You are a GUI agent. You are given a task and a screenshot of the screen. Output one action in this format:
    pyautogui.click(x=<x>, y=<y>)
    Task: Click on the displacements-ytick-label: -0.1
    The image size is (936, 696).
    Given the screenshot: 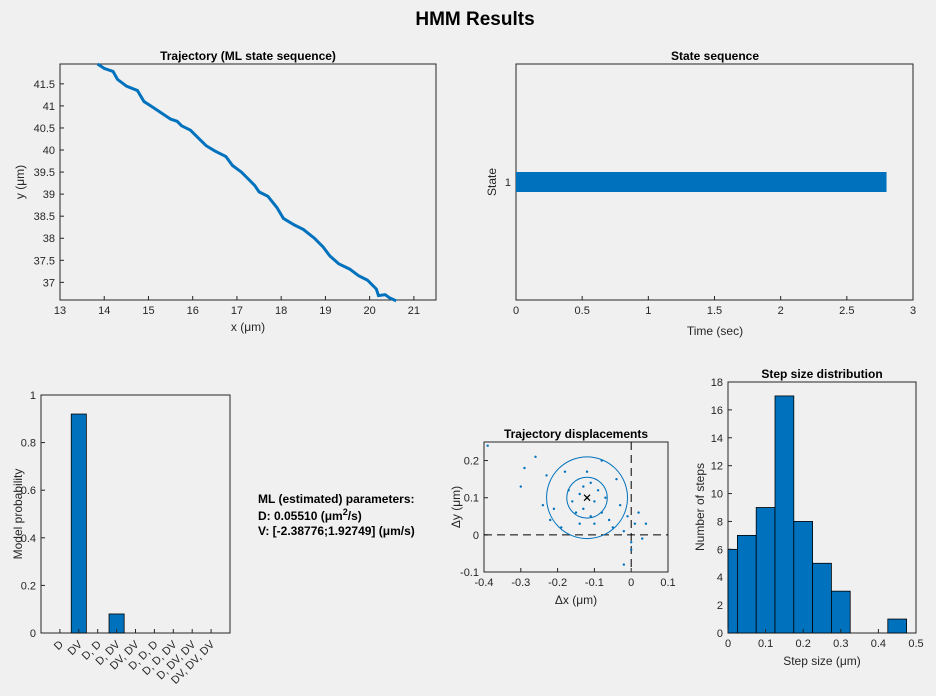 What is the action you would take?
    pyautogui.click(x=469, y=573)
    